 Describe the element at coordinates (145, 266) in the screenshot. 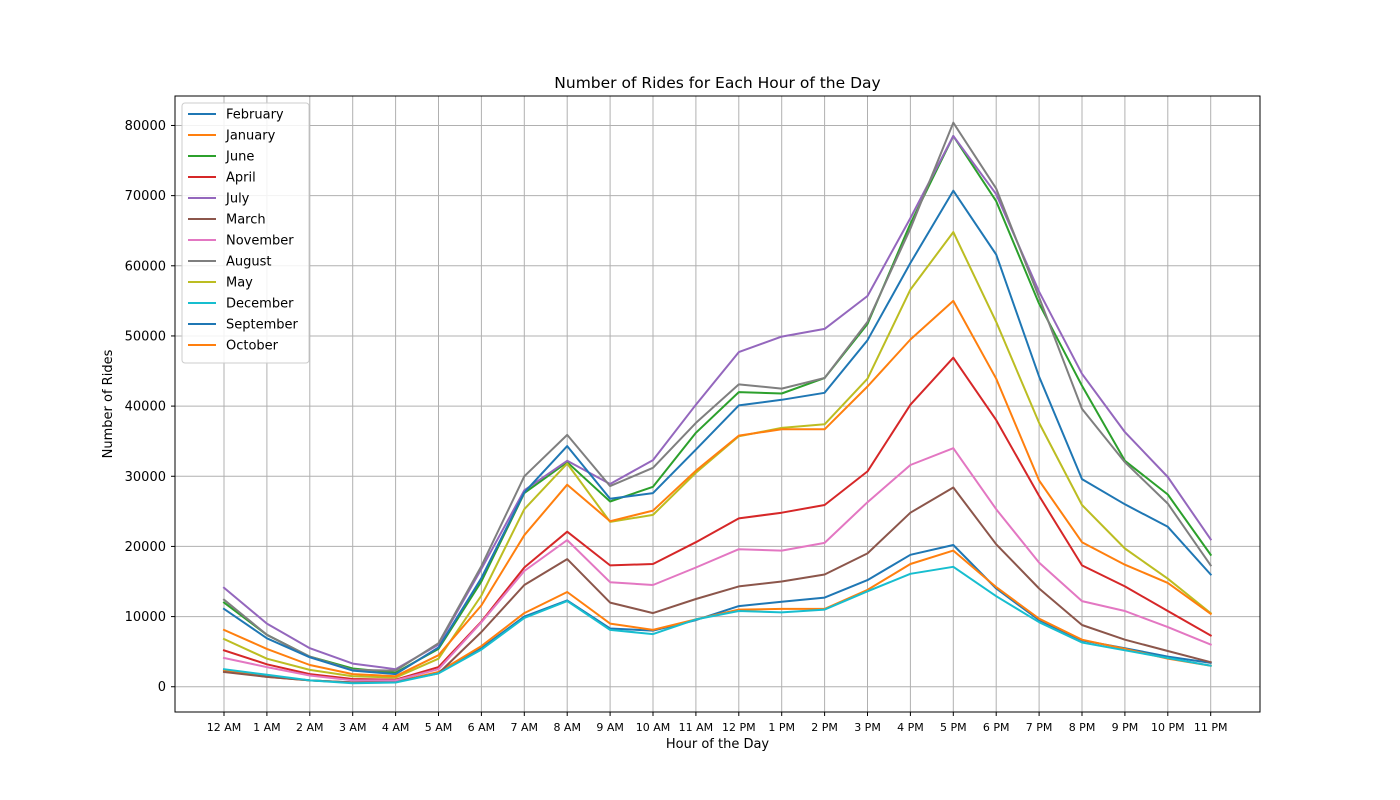

I see `y-tick-label: 60000` at that location.